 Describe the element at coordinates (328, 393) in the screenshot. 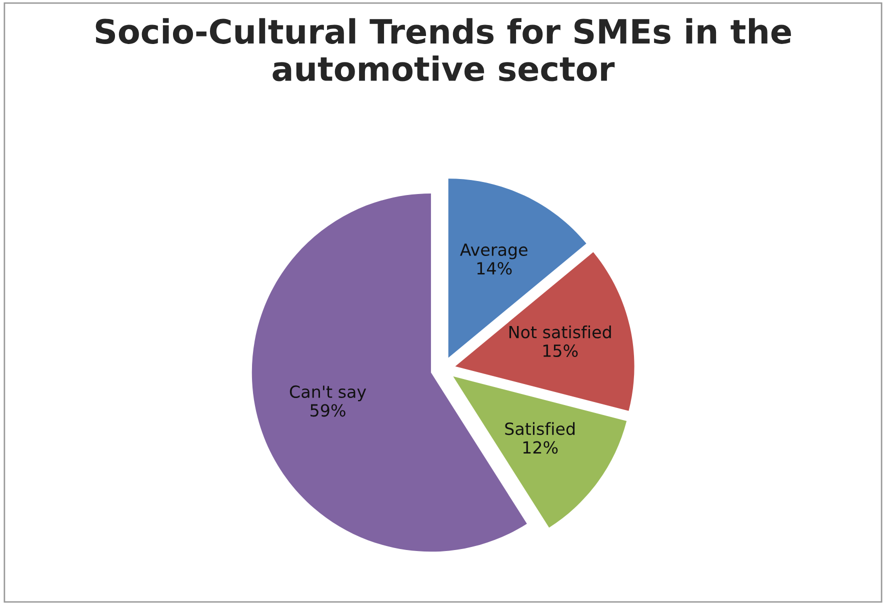

I see `slice-label: Can't say` at that location.